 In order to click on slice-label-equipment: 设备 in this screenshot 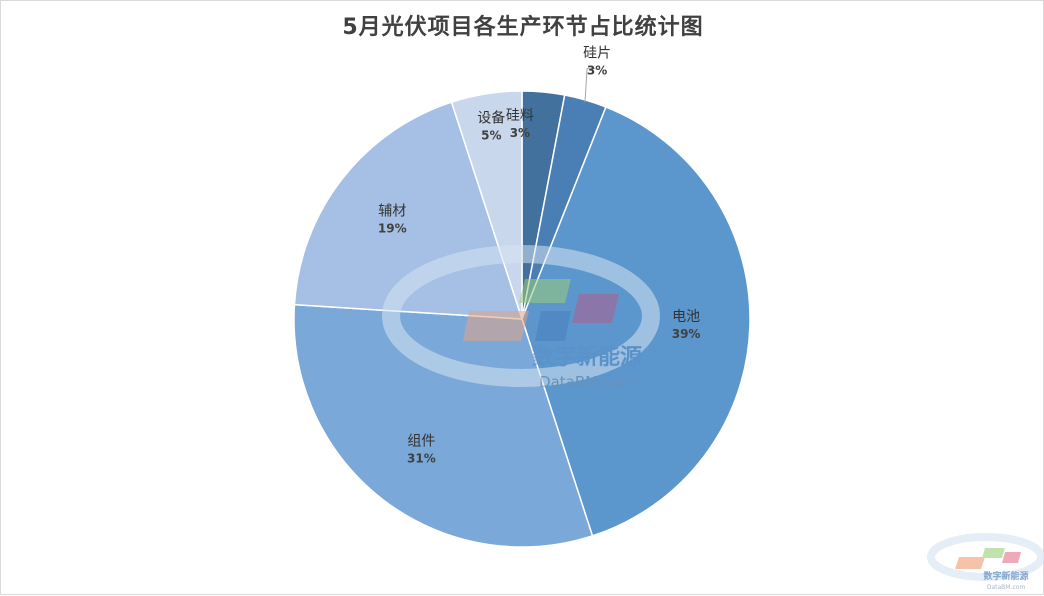, I will do `click(491, 117)`.